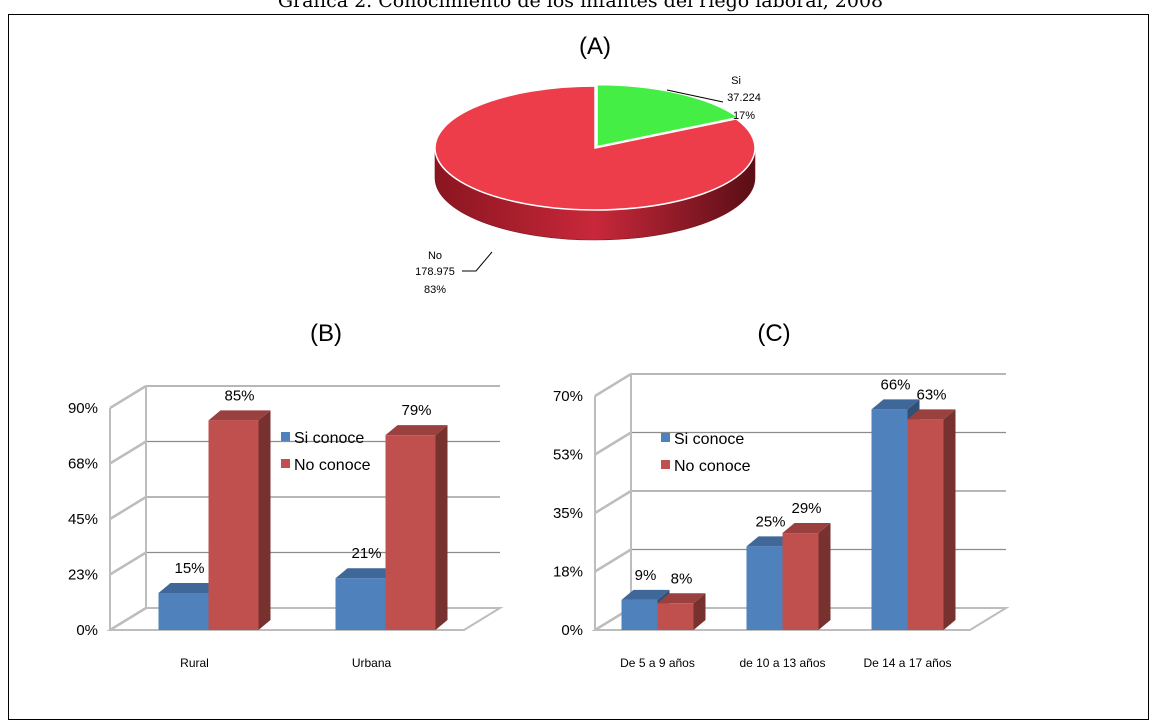 This screenshot has width=1161, height=724. Describe the element at coordinates (326, 333) in the screenshot. I see `panel-label-b: (B)` at that location.